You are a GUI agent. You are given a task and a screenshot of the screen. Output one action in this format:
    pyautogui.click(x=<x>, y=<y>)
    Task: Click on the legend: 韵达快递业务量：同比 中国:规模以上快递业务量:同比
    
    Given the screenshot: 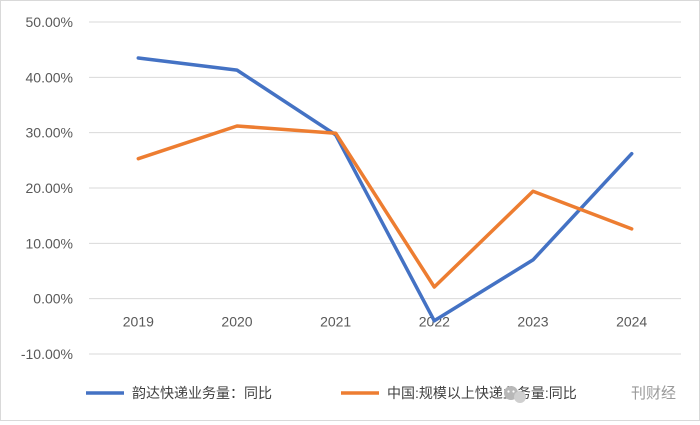 What is the action you would take?
    pyautogui.click(x=331, y=393)
    